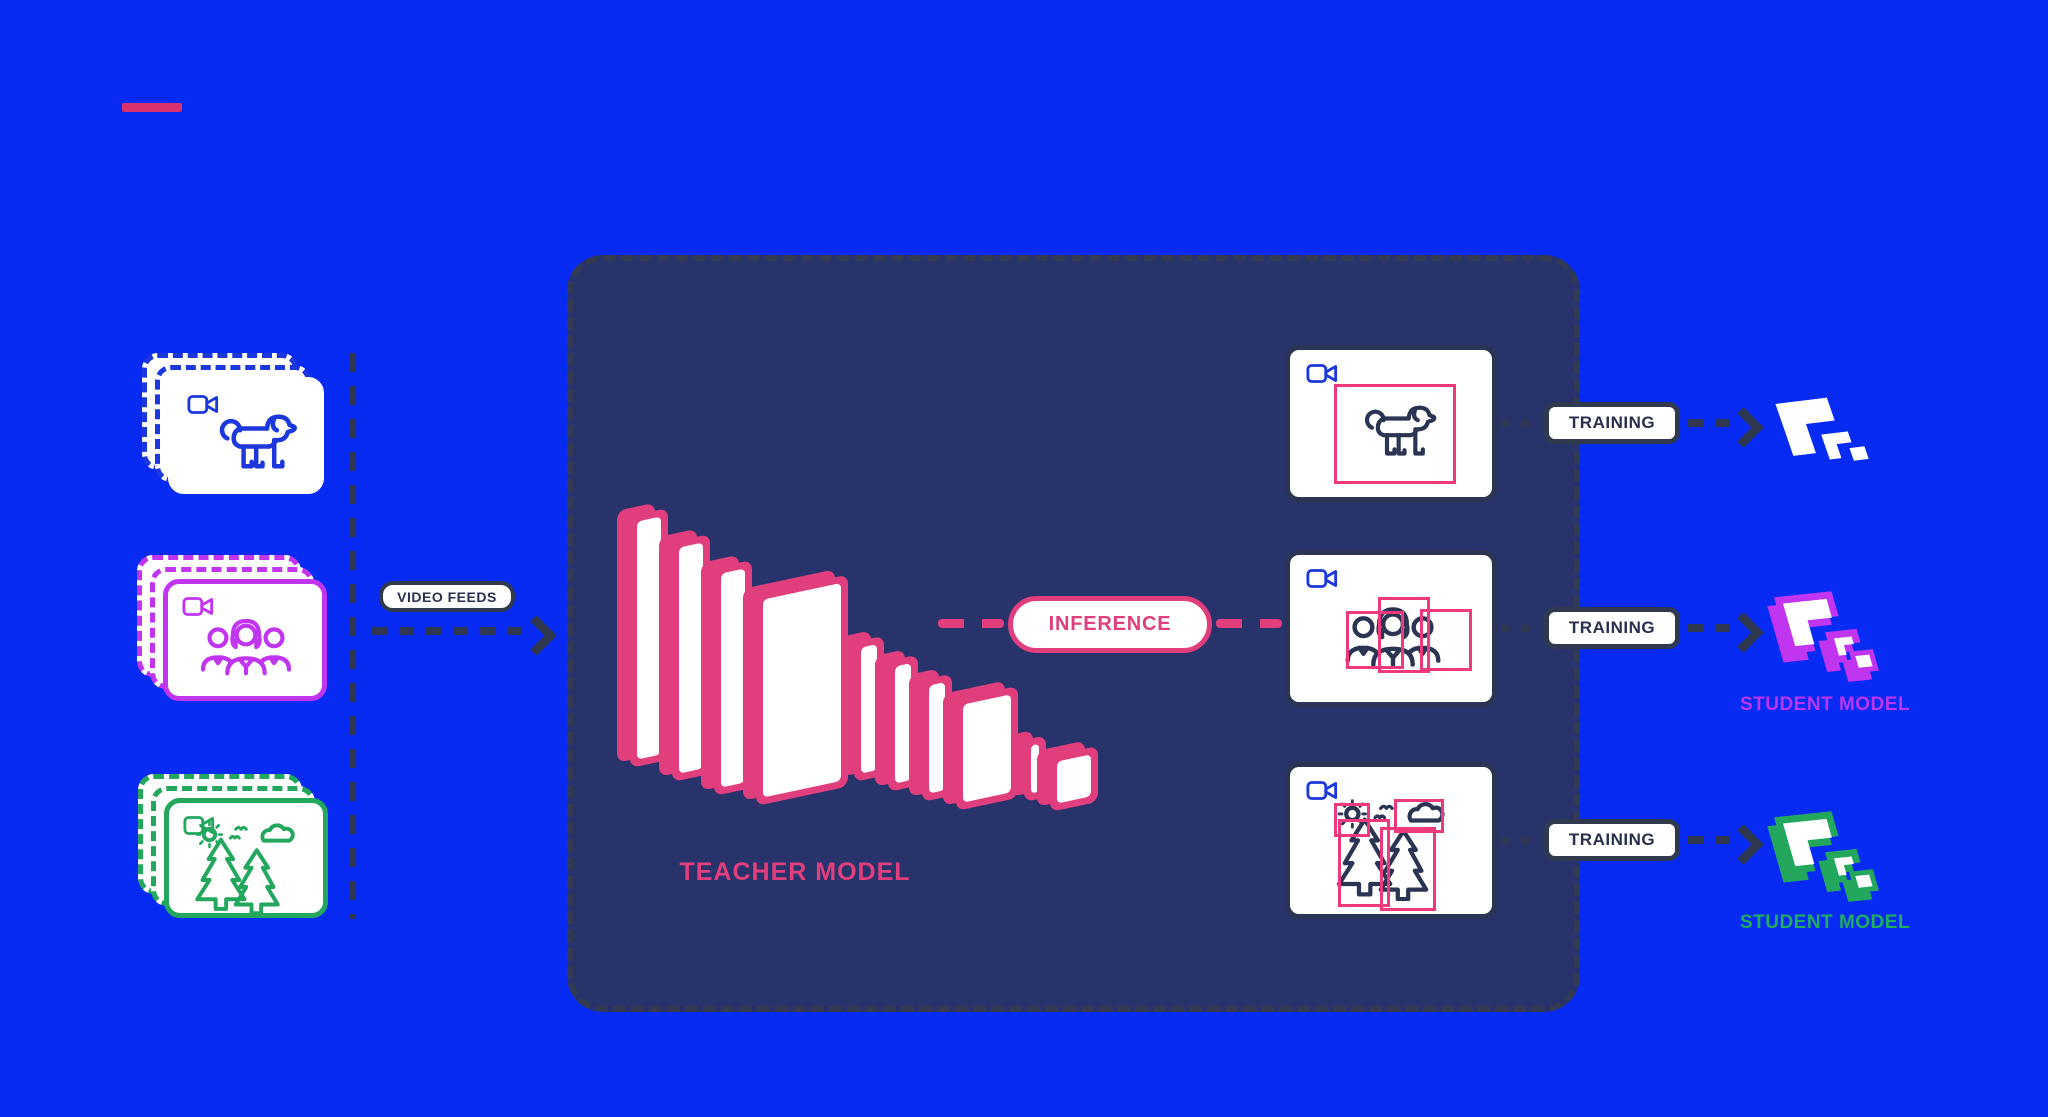 Image resolution: width=2048 pixels, height=1117 pixels. Describe the element at coordinates (1825, 636) in the screenshot. I see `student-model-logo-magenta` at that location.